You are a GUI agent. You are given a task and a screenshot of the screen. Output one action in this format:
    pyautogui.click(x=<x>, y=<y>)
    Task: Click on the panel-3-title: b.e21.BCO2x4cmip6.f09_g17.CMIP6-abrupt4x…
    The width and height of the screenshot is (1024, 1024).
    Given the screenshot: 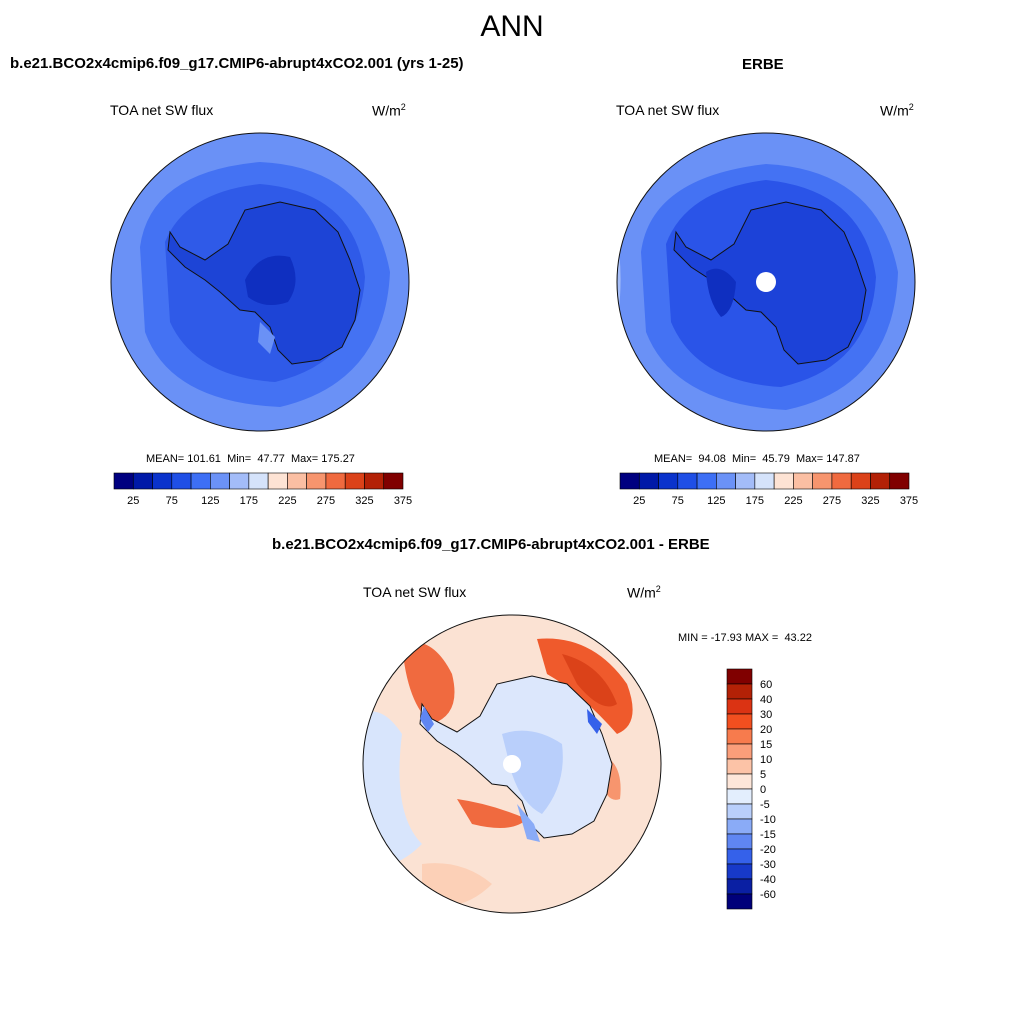 What is the action you would take?
    pyautogui.click(x=491, y=544)
    